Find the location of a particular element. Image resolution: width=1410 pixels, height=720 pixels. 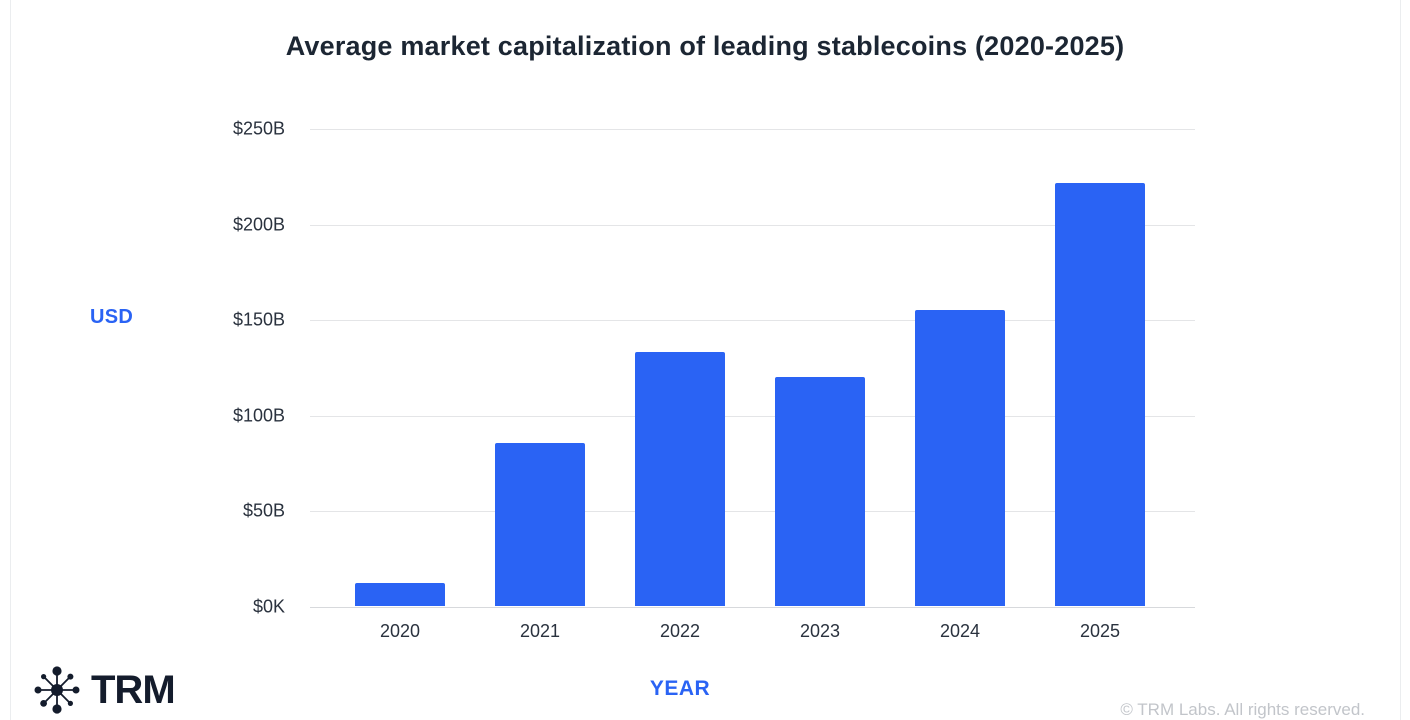

x-tick-label-2022: 2022 is located at coordinates (680, 631).